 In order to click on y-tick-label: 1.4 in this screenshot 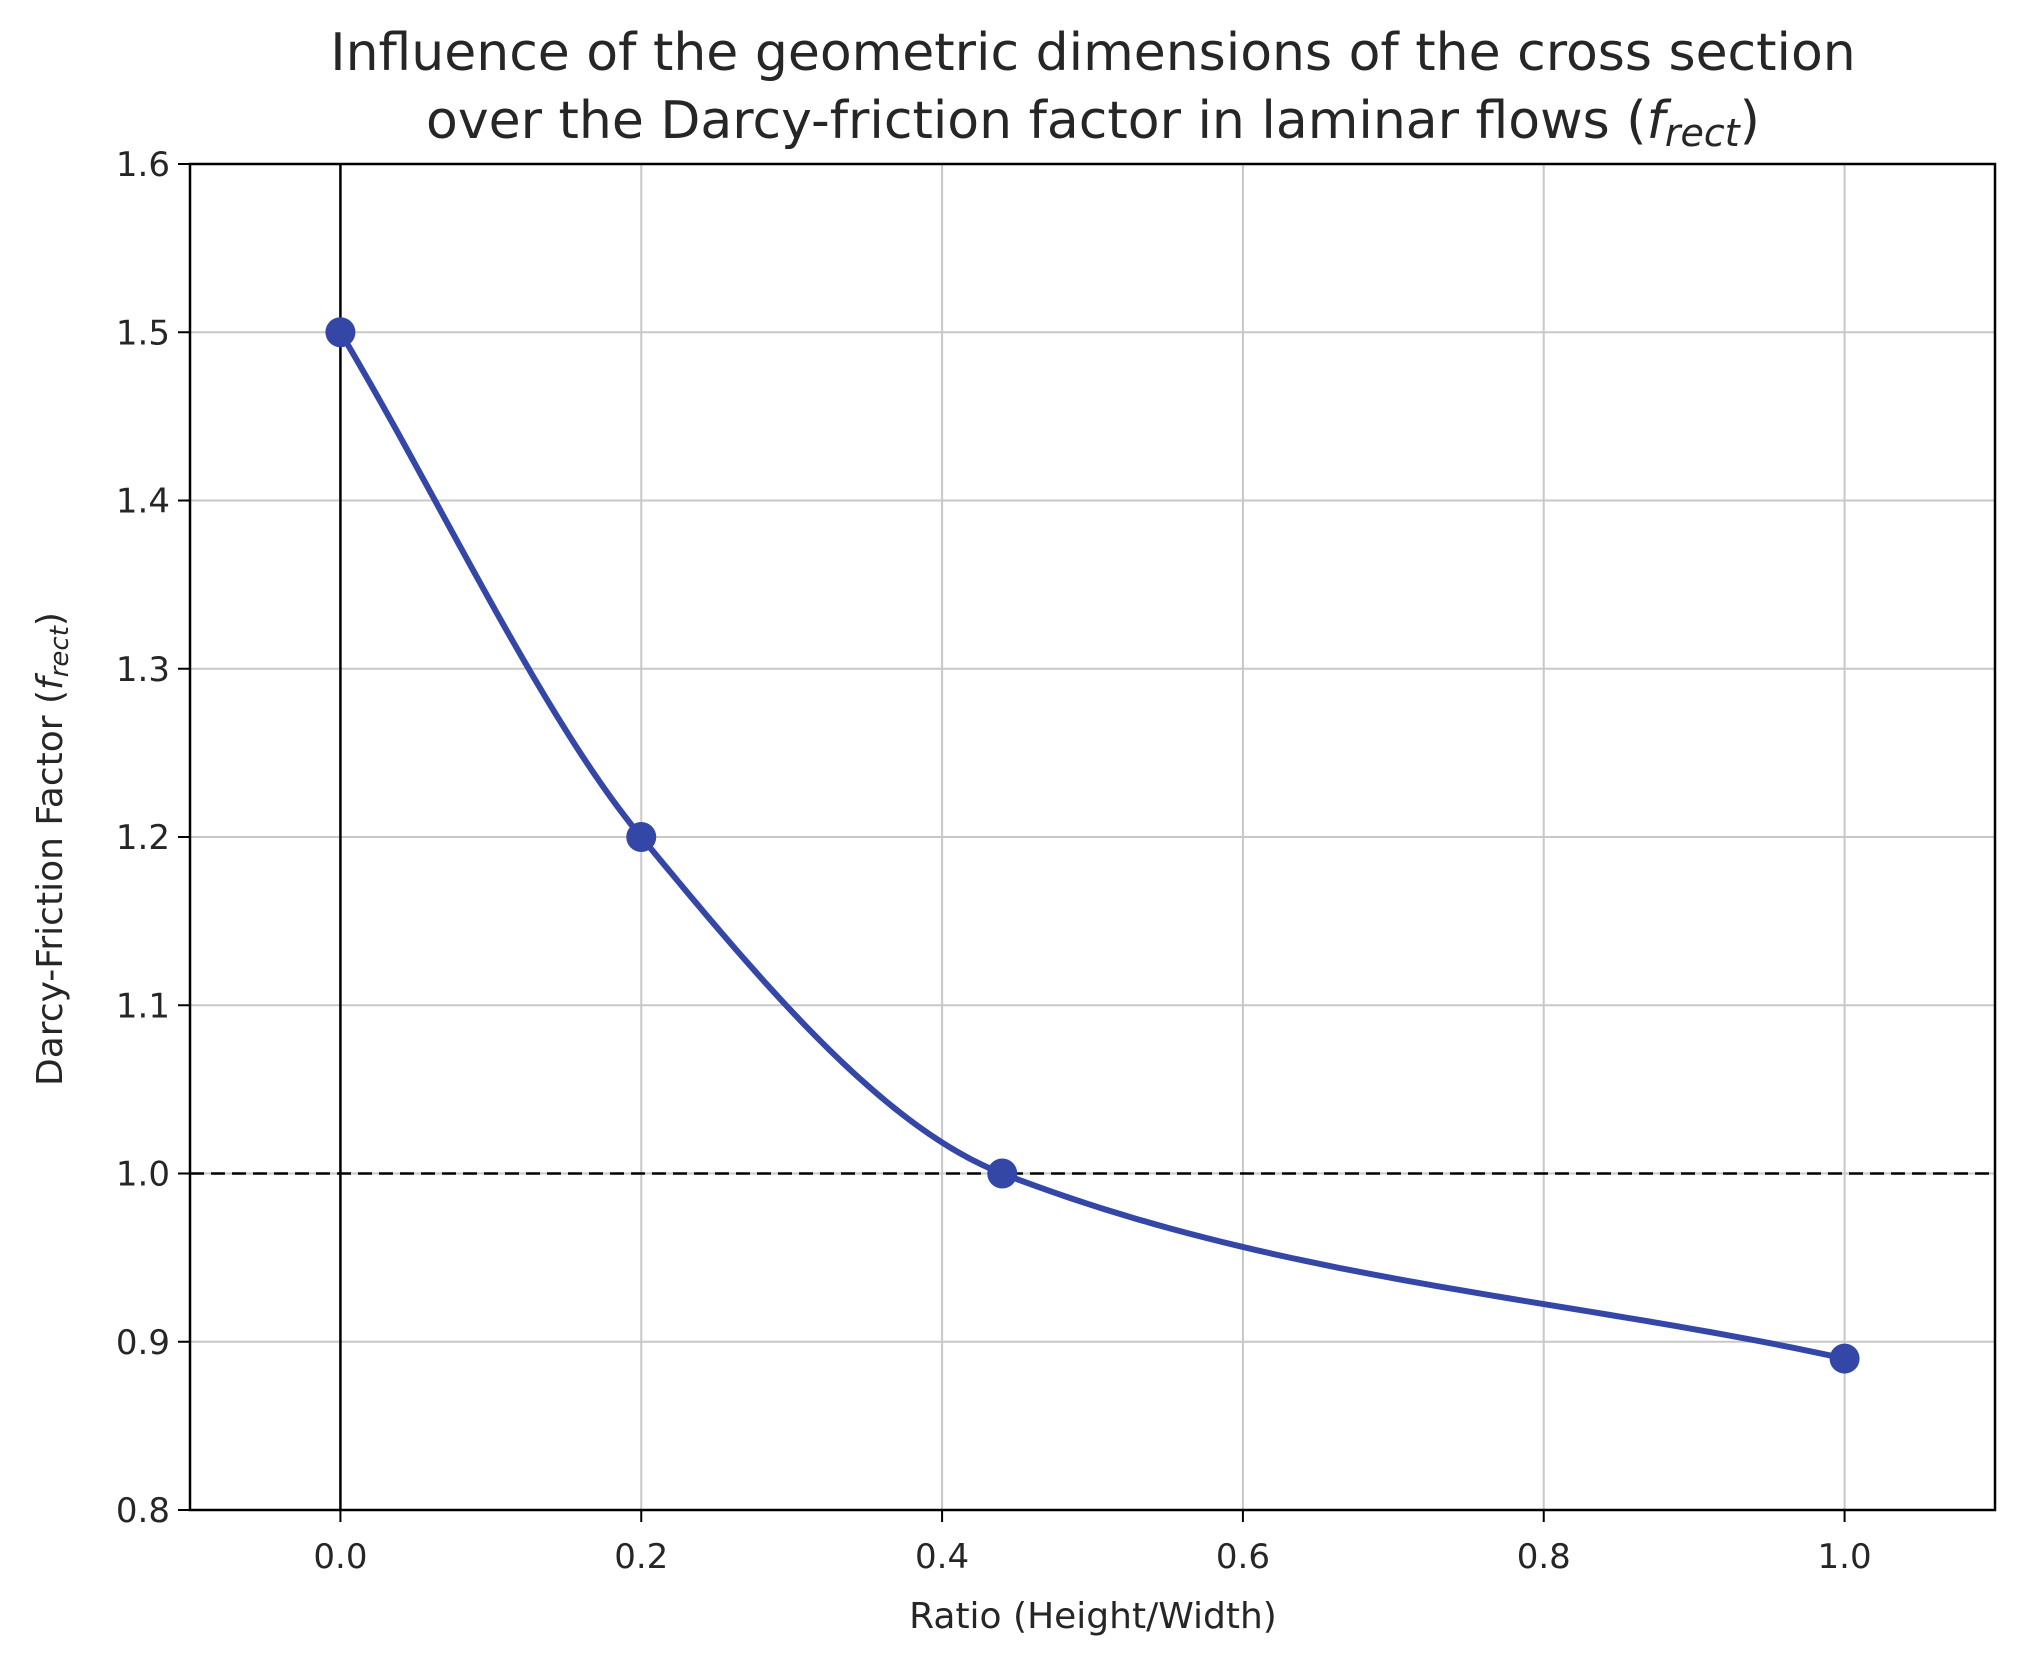, I will do `click(143, 502)`.